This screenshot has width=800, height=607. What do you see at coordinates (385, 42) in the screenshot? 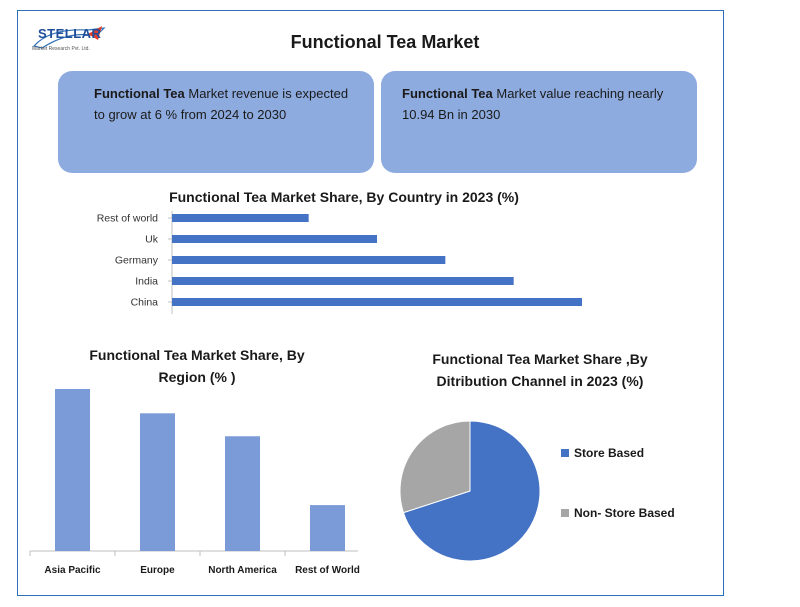
I see `page-title: Functional Tea Market` at bounding box center [385, 42].